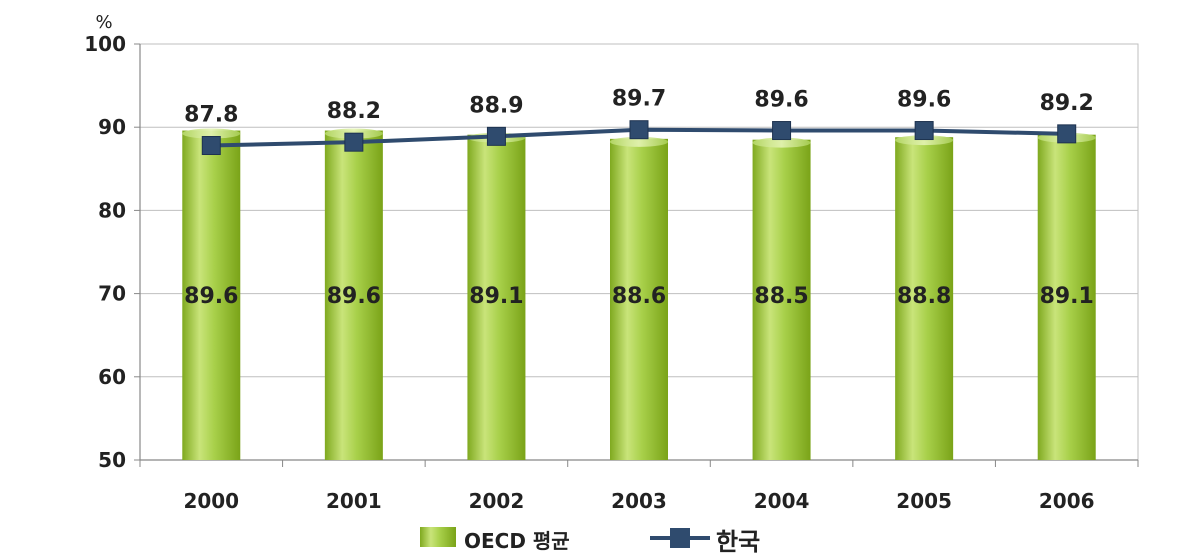 The image size is (1182, 560). Describe the element at coordinates (639, 296) in the screenshot. I see `bar-data-label: 88.6` at that location.